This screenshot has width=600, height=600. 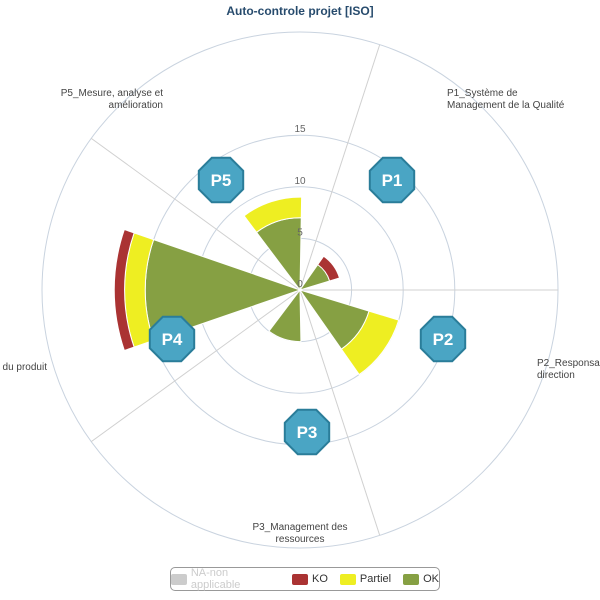 I want to click on y-tick-label: 5, so click(x=300, y=232).